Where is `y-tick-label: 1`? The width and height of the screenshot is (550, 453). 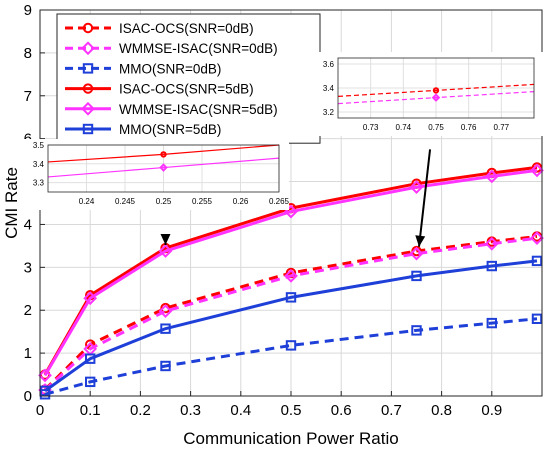
y-tick-label: 1 is located at coordinates (28, 353).